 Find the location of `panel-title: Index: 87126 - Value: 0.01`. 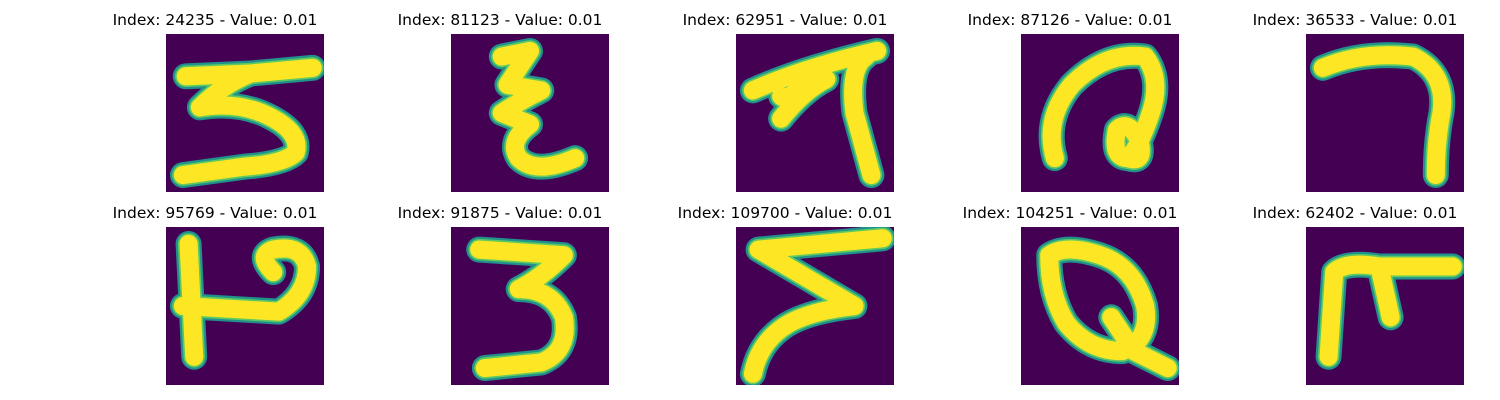

panel-title: Index: 87126 - Value: 0.01 is located at coordinates (1070, 20).